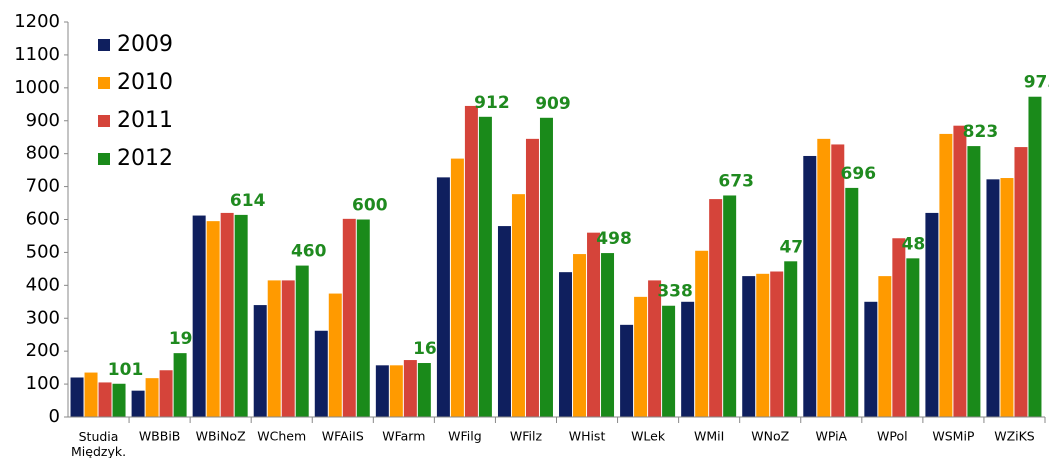 The width and height of the screenshot is (1049, 458). I want to click on legend-label: 2009, so click(145, 44).